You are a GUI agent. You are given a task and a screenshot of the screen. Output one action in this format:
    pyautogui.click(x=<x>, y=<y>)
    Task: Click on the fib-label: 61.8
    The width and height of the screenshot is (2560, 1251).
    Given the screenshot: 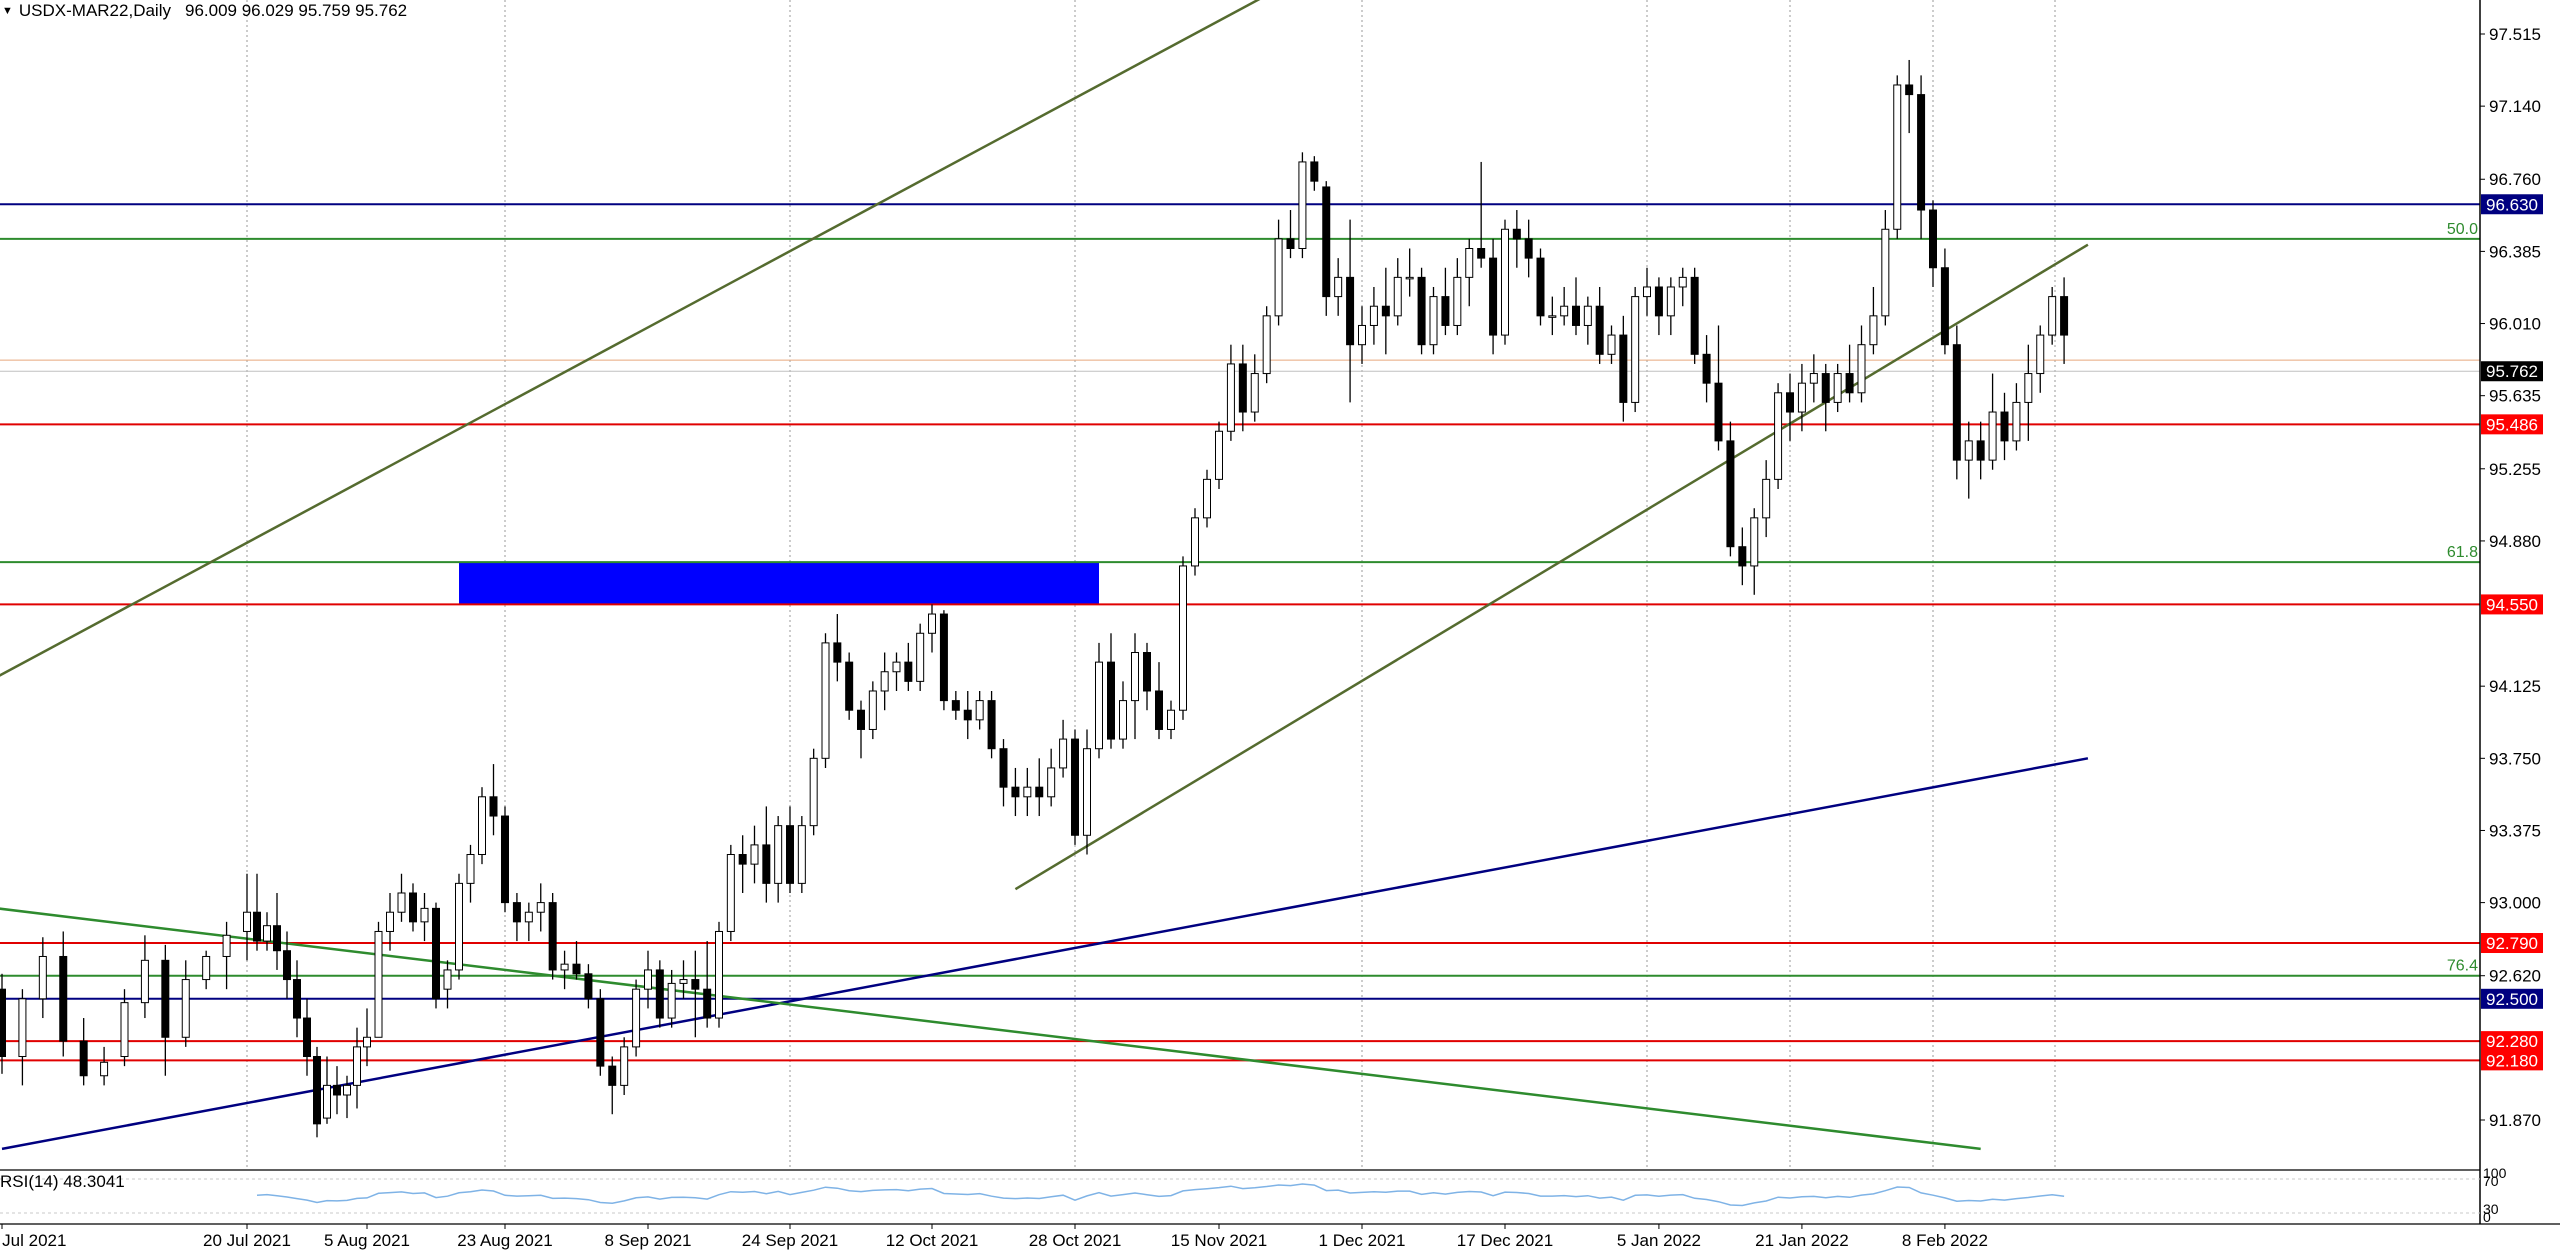 What is the action you would take?
    pyautogui.click(x=2462, y=552)
    